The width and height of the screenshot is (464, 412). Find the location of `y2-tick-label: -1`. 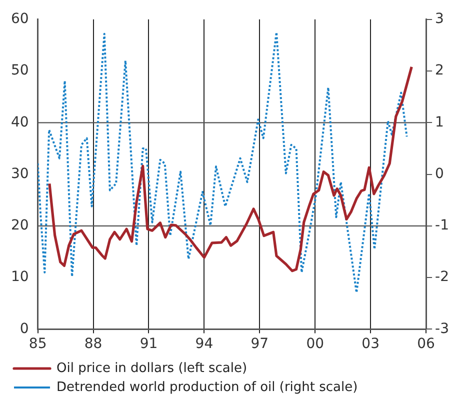

y2-tick-label: -1 is located at coordinates (442, 226).